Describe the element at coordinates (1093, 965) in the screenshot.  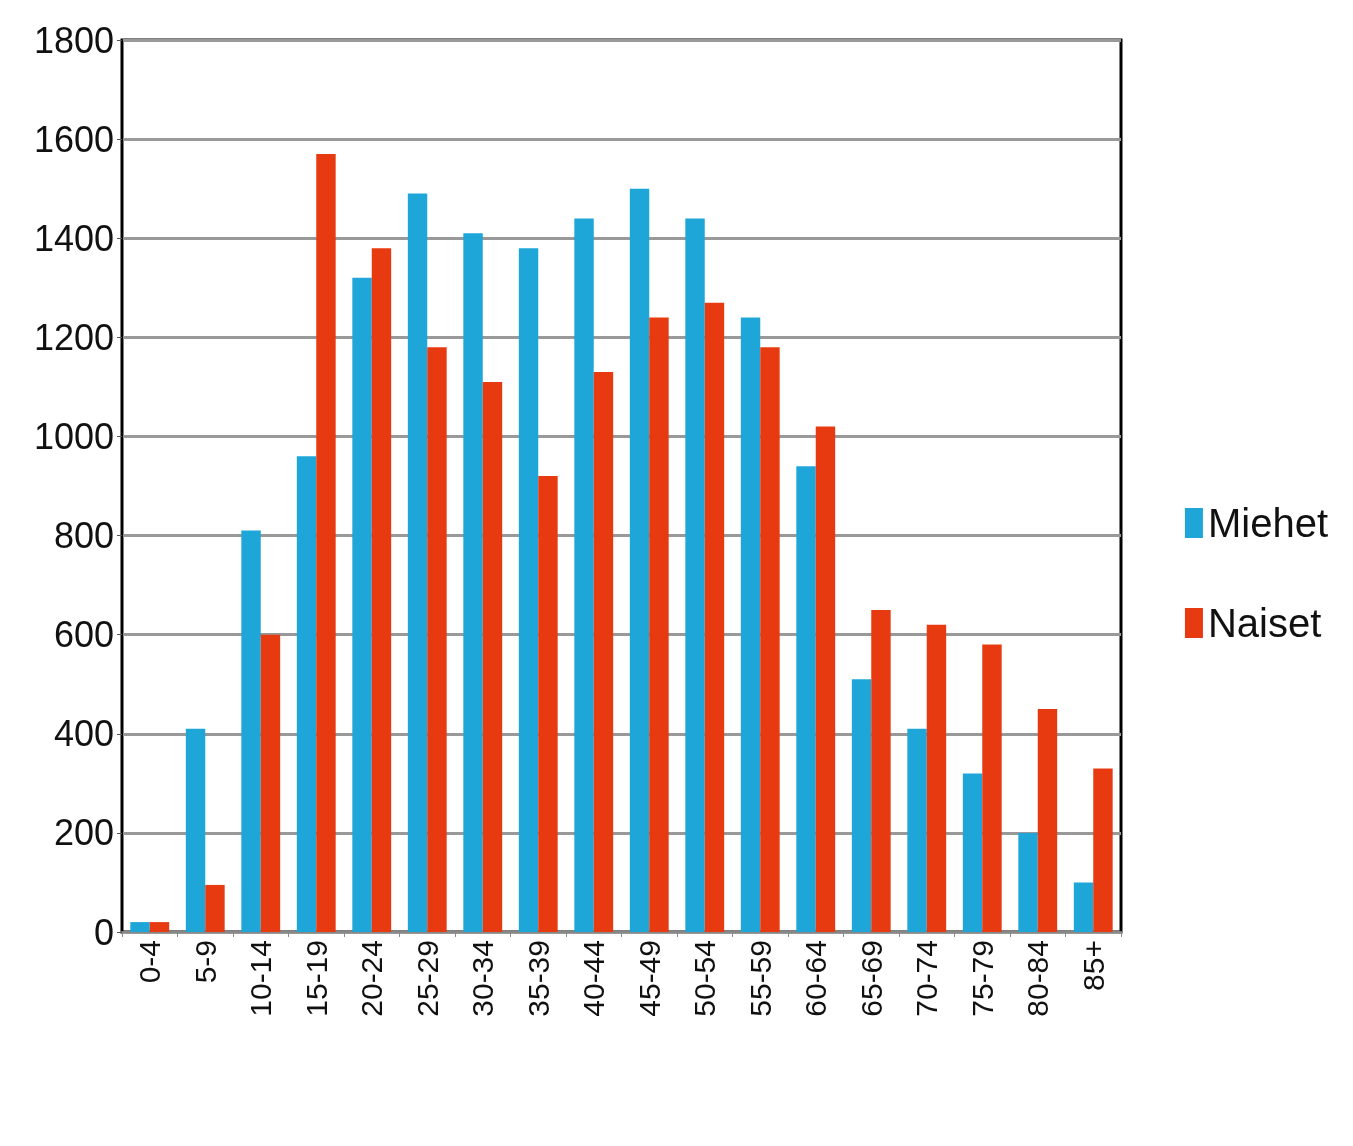
I see `x-tick-label: 85+` at that location.